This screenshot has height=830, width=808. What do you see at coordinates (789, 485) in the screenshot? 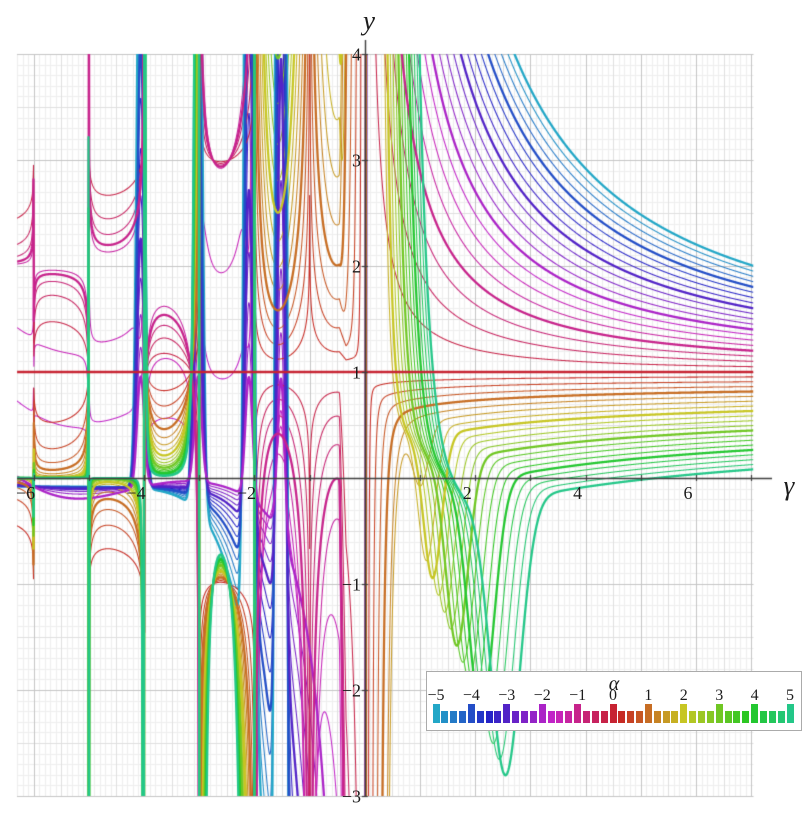
I see `x-axis-title: γ` at bounding box center [789, 485].